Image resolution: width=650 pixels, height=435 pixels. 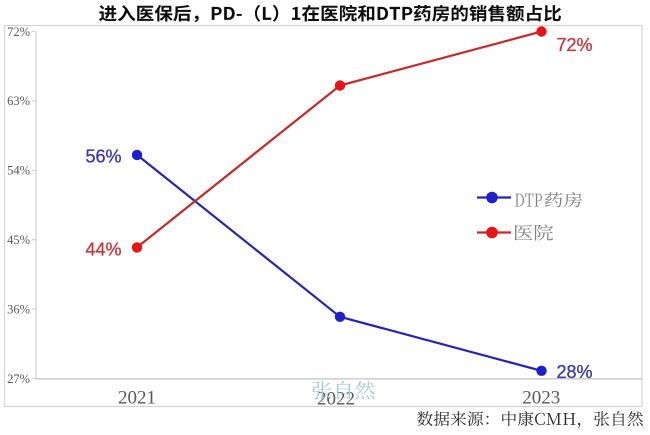 What do you see at coordinates (103, 157) in the screenshot?
I see `svg-text: 56%` at bounding box center [103, 157].